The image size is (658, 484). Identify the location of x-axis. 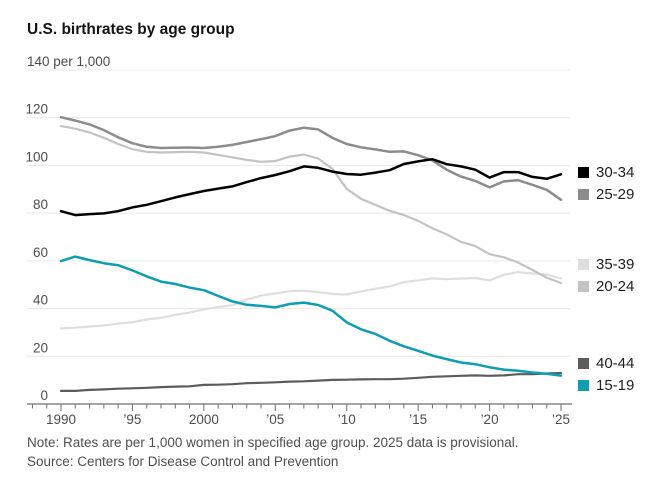
(299, 407).